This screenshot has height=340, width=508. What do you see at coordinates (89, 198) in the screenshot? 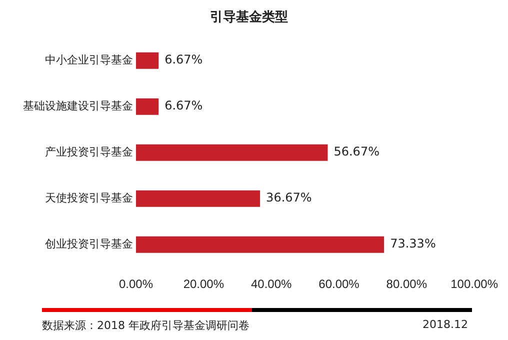
I see `y-tick-label: 天使投资引导基金` at bounding box center [89, 198].